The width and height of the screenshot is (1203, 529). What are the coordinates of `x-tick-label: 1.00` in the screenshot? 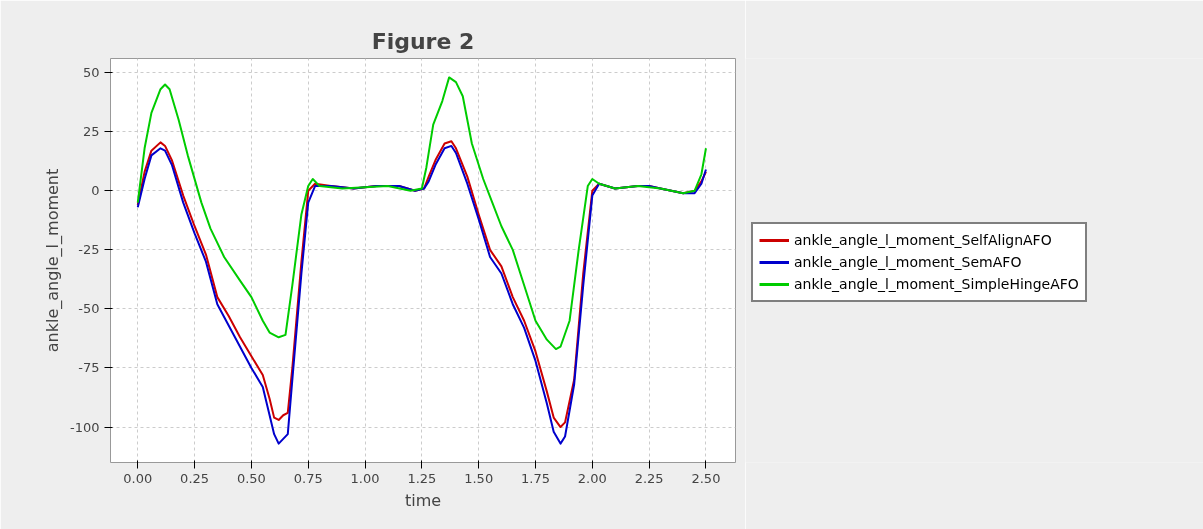 It's located at (365, 478).